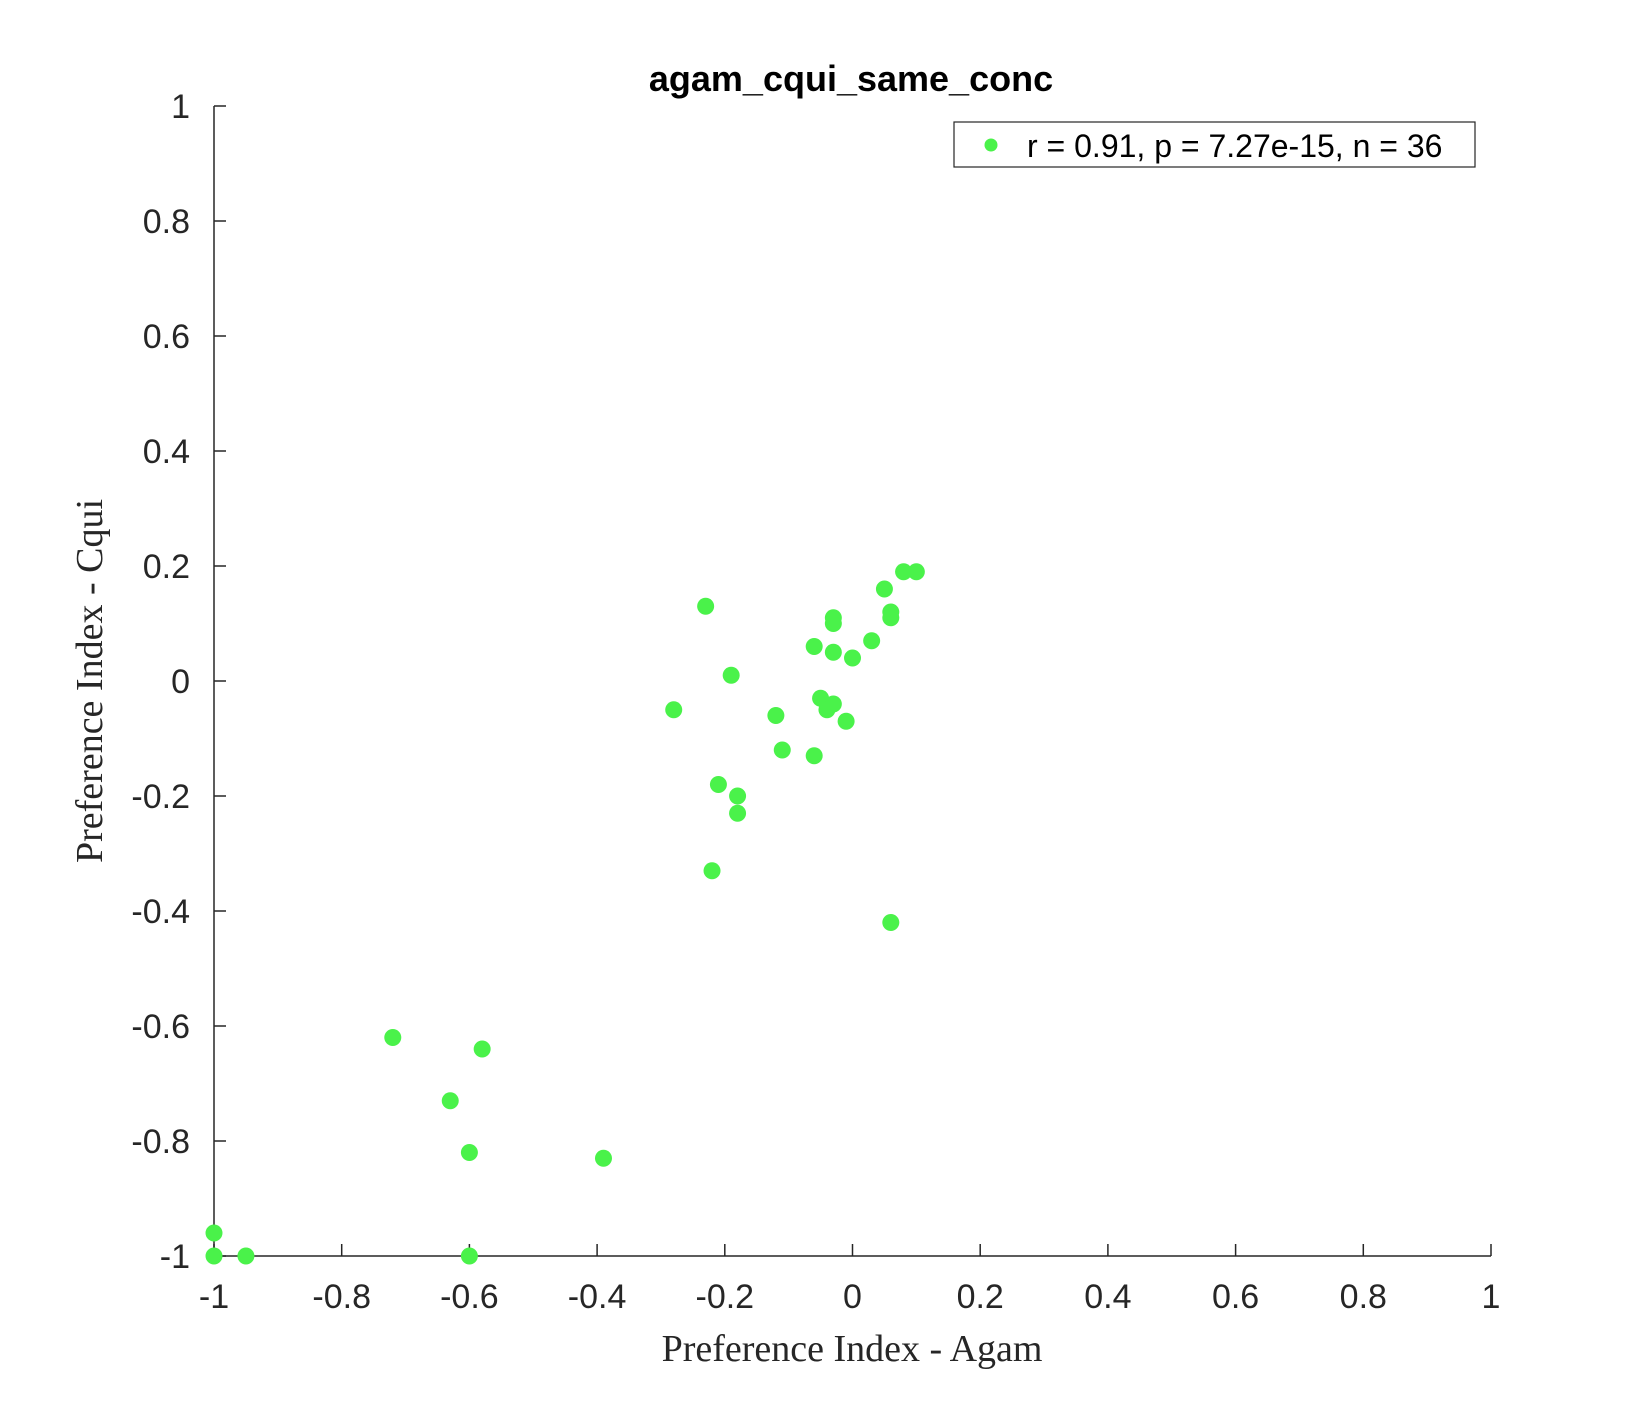 The image size is (1641, 1406). What do you see at coordinates (90, 681) in the screenshot?
I see `y-axis-label: Preference Index - Cqui` at bounding box center [90, 681].